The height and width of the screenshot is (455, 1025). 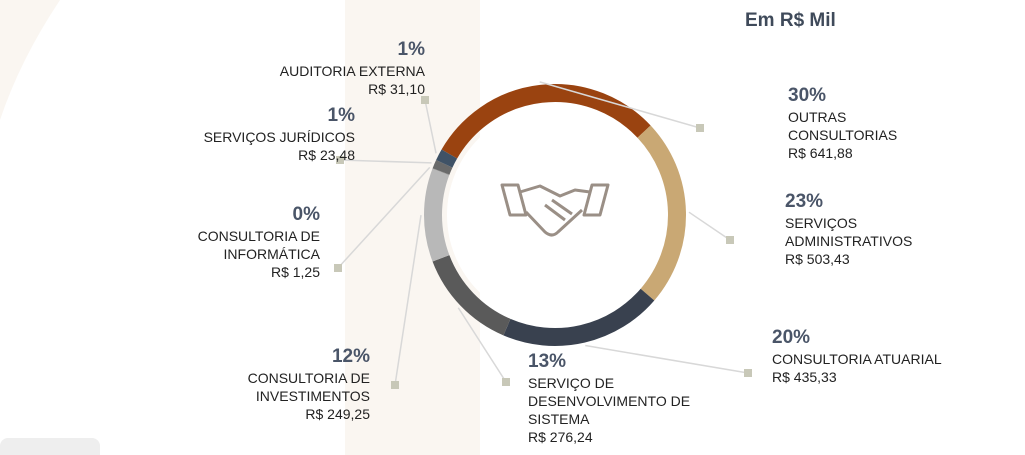 I want to click on value-label: R$ 1,25, so click(x=295, y=272).